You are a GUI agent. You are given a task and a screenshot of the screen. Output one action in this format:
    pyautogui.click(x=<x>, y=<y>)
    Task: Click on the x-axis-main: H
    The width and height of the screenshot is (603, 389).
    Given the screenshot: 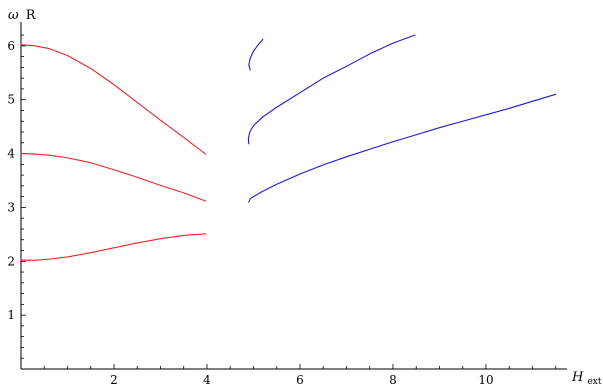 What is the action you would take?
    pyautogui.click(x=577, y=377)
    